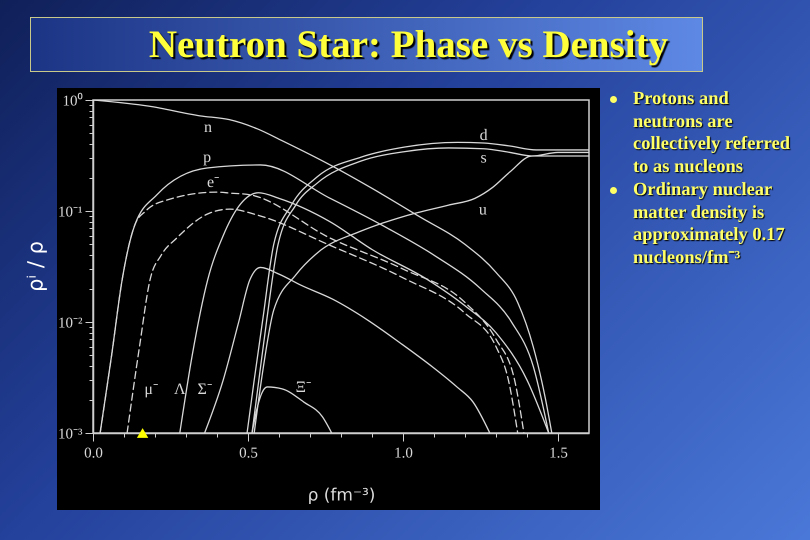 Image resolution: width=810 pixels, height=540 pixels. I want to click on series-label: Λ, so click(180, 389).